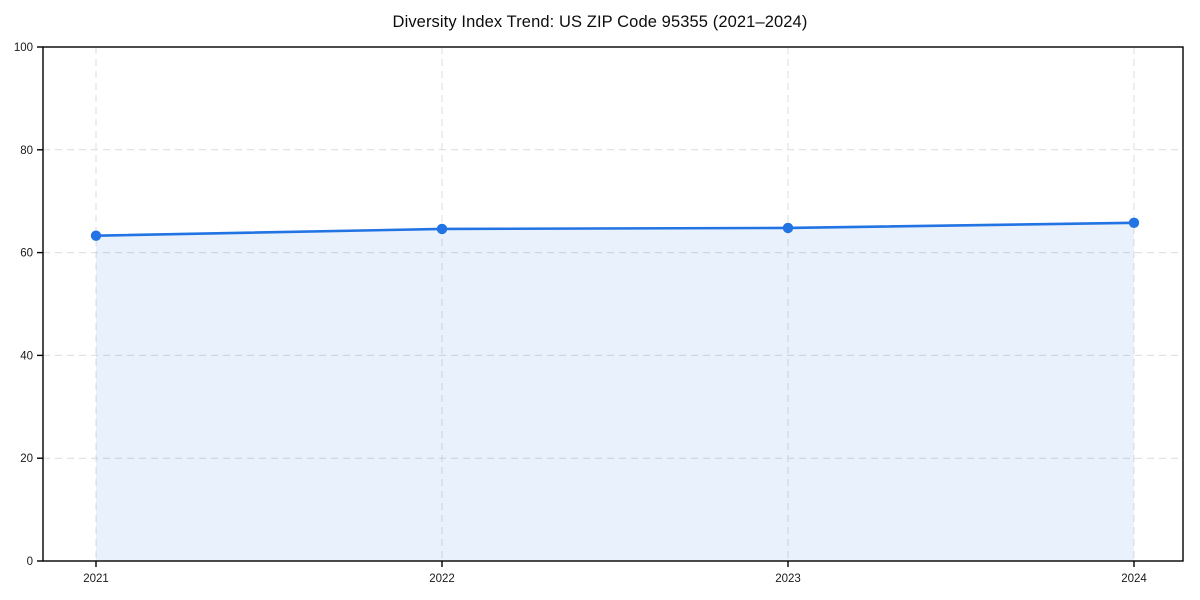 The width and height of the screenshot is (1200, 600). What do you see at coordinates (442, 229) in the screenshot?
I see `data-point-2022` at bounding box center [442, 229].